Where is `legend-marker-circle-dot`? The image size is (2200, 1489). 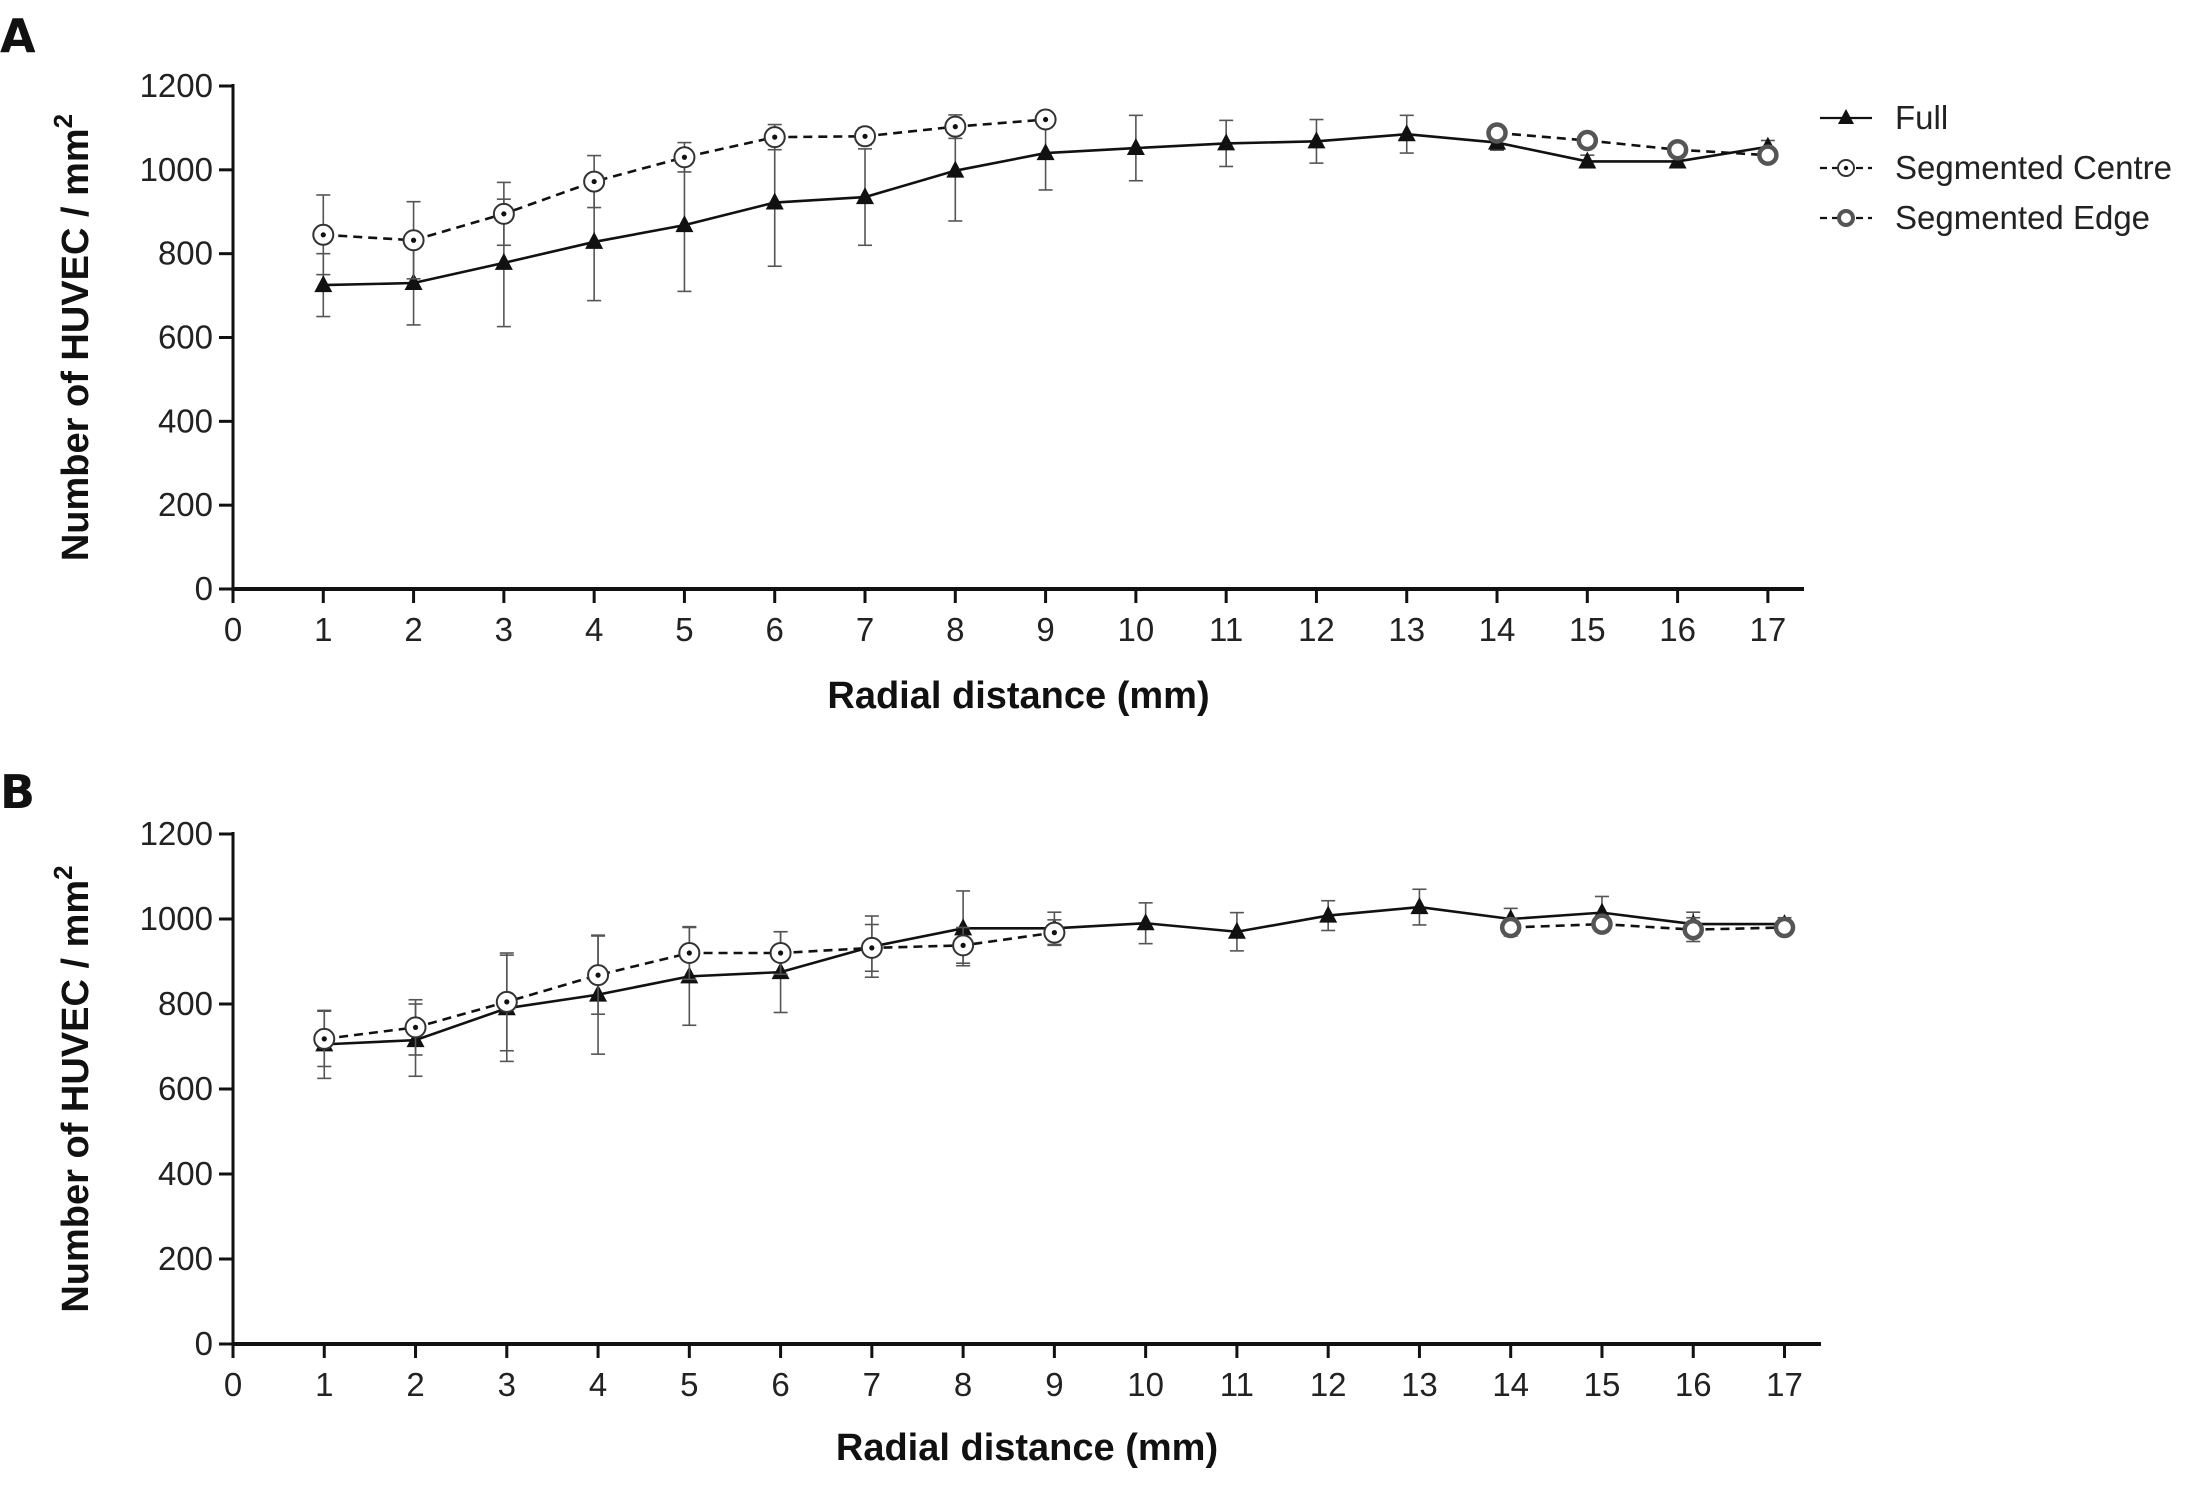 legend-marker-circle-dot is located at coordinates (1846, 168).